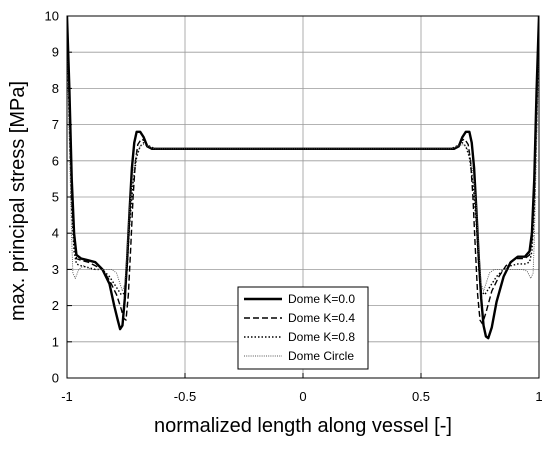  What do you see at coordinates (55, 160) in the screenshot?
I see `y-tick-label: 6` at bounding box center [55, 160].